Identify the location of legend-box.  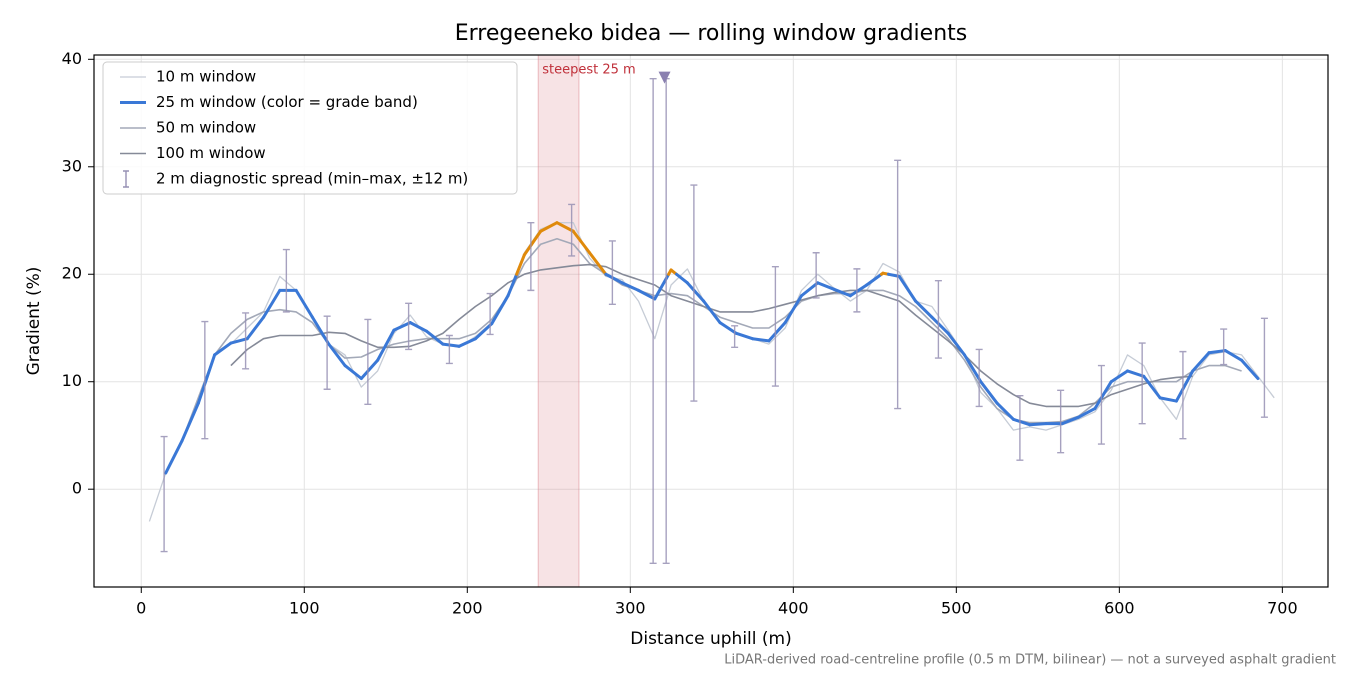
(310, 128).